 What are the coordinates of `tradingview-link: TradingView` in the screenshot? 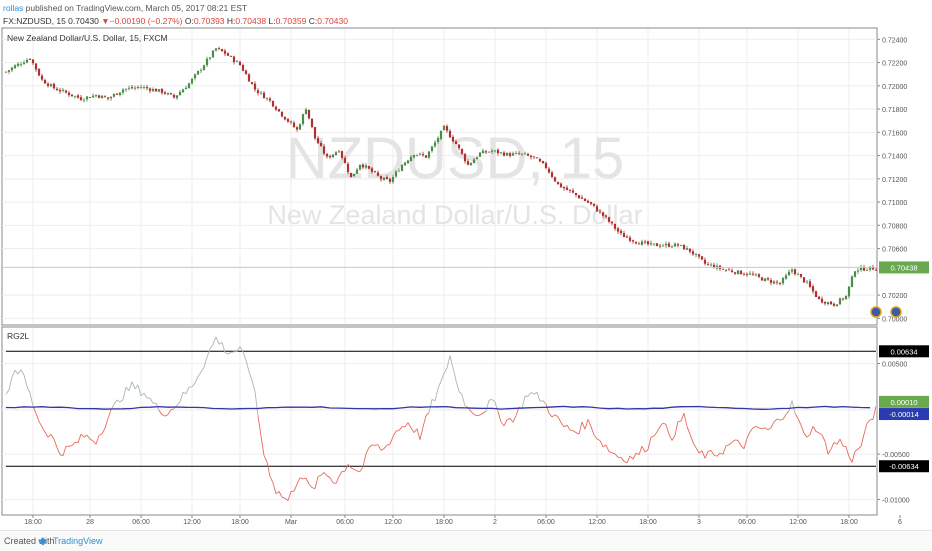 It's located at (78, 541).